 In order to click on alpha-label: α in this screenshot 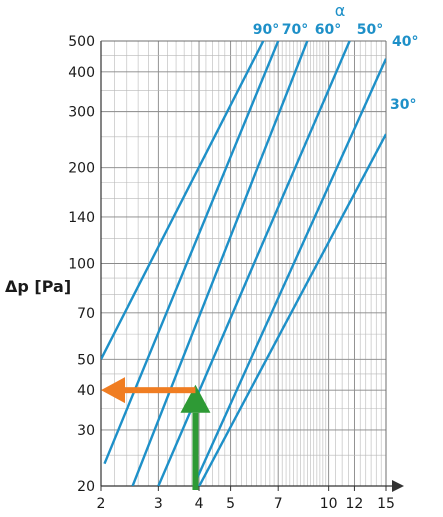, I will do `click(340, 10)`.